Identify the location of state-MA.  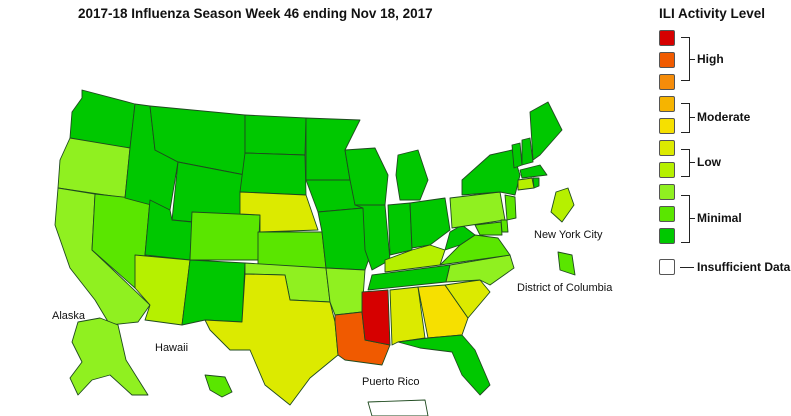
(533, 171).